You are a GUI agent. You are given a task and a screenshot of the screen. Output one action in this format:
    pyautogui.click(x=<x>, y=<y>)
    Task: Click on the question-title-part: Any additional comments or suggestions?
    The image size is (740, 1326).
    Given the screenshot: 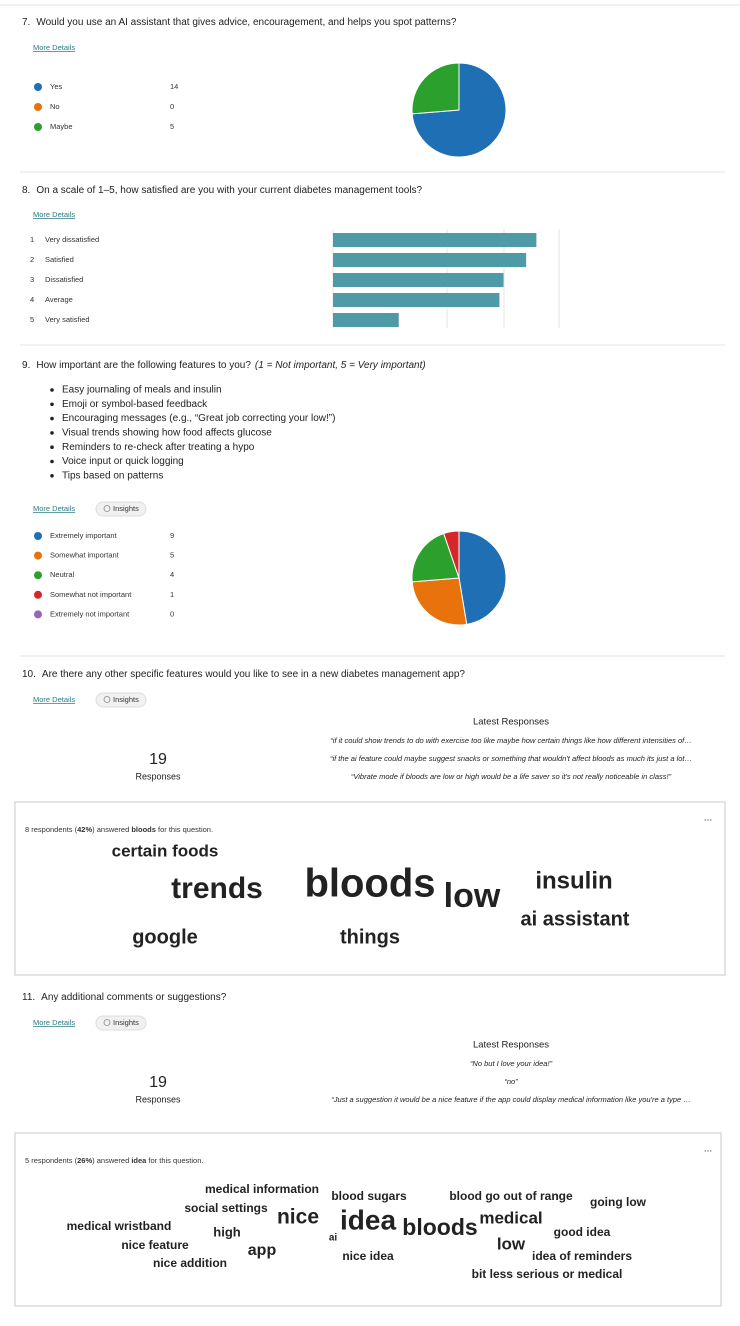 What is the action you would take?
    pyautogui.click(x=134, y=997)
    